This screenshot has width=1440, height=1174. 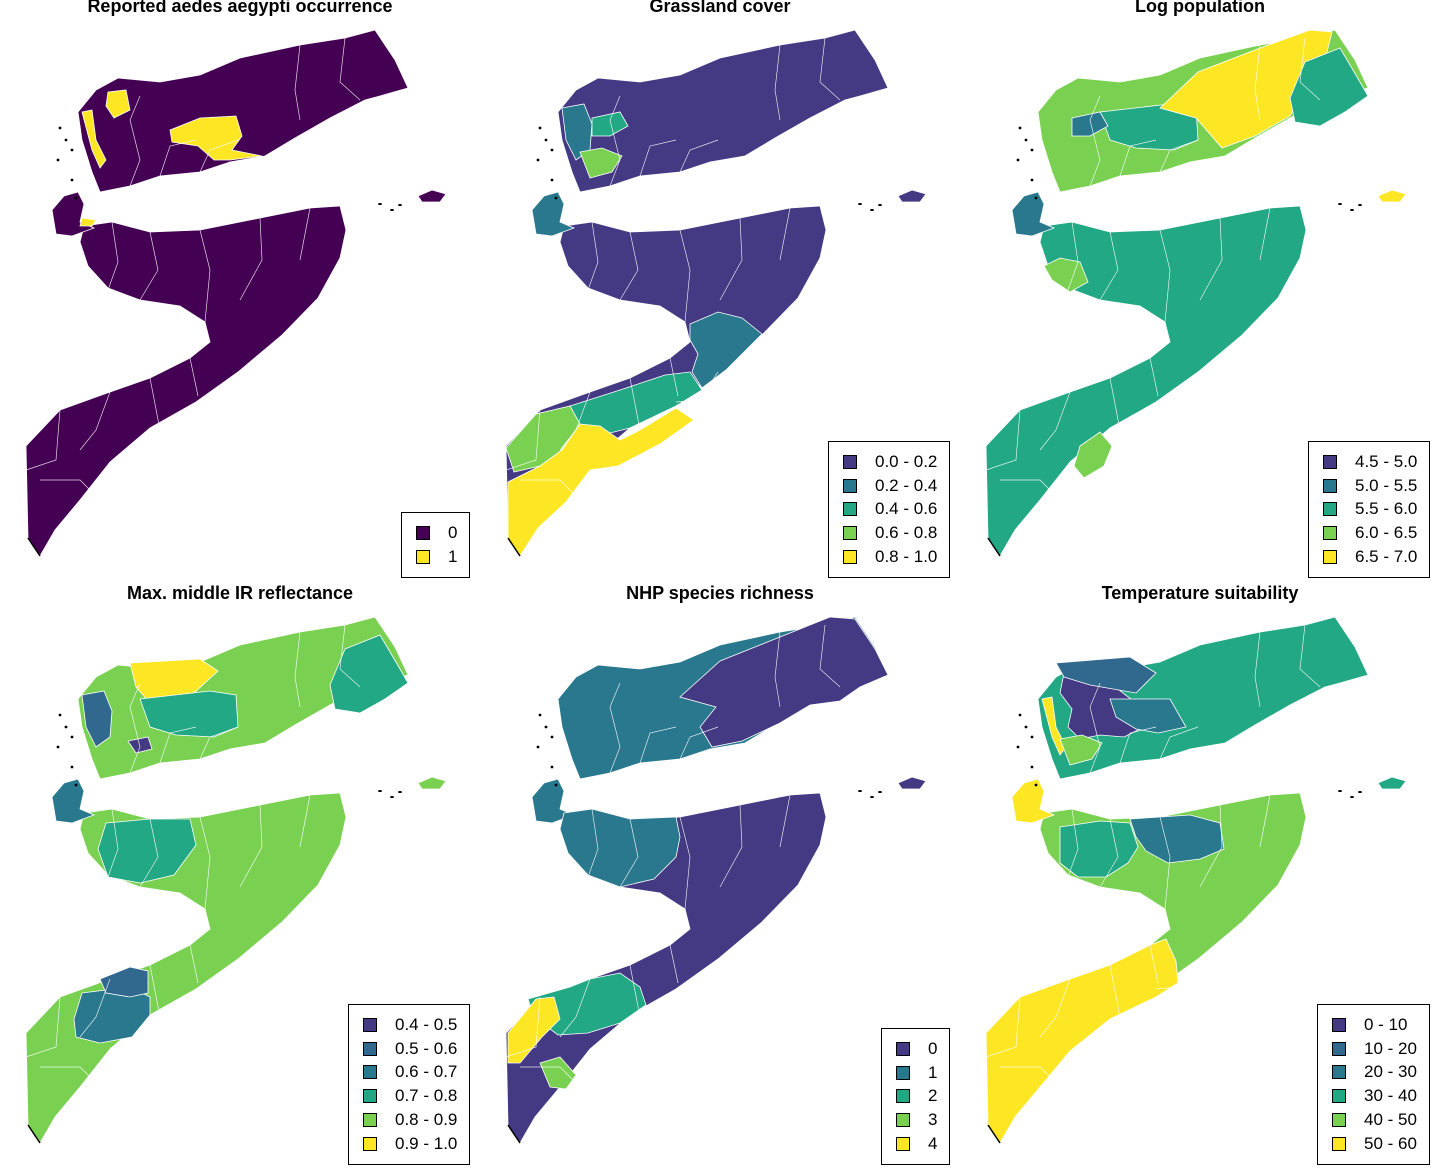 What do you see at coordinates (601, 163) in the screenshot?
I see `district-yw3` at bounding box center [601, 163].